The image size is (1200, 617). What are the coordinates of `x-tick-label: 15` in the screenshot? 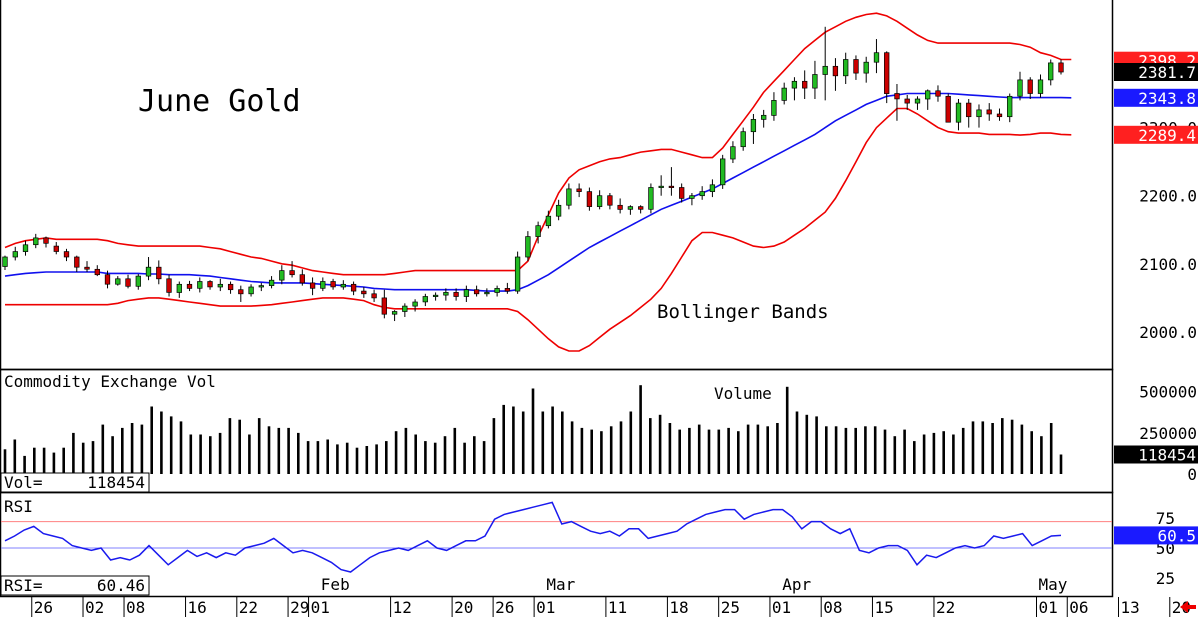 It's located at (884, 607).